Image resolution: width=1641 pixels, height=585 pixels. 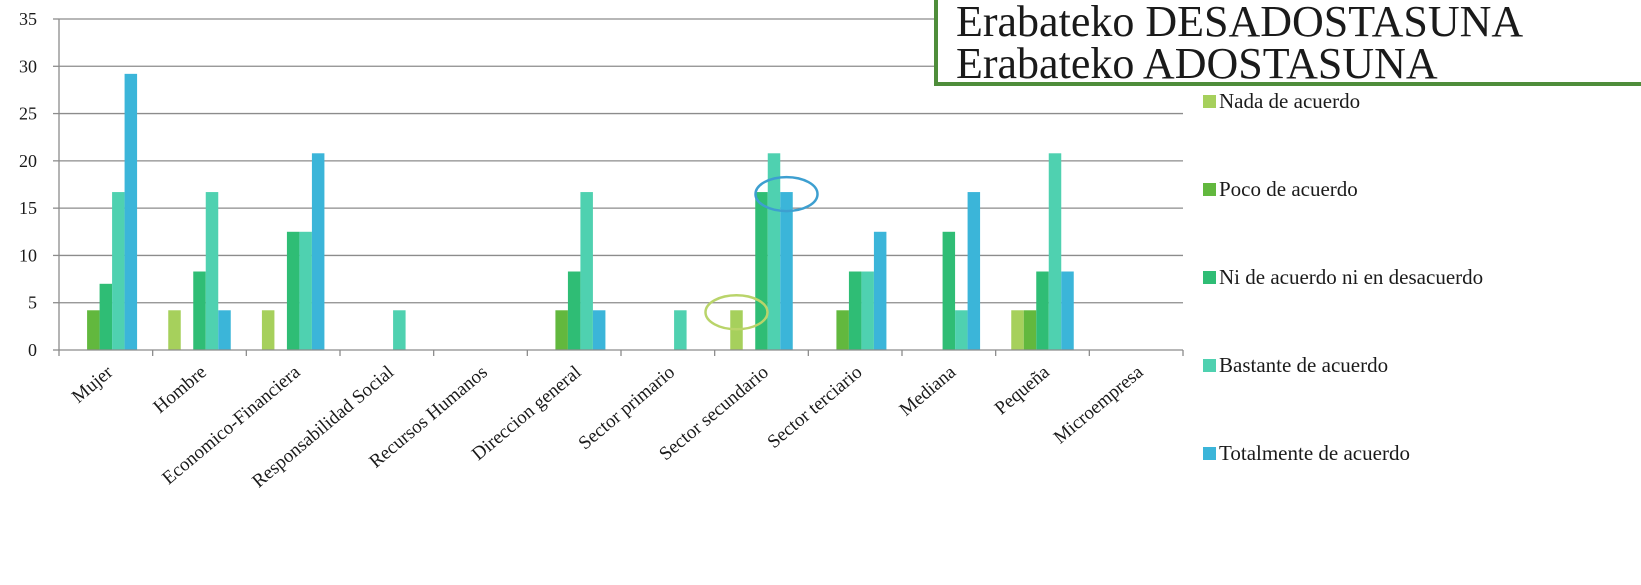 What do you see at coordinates (28, 19) in the screenshot?
I see `y-tick-label: 35` at bounding box center [28, 19].